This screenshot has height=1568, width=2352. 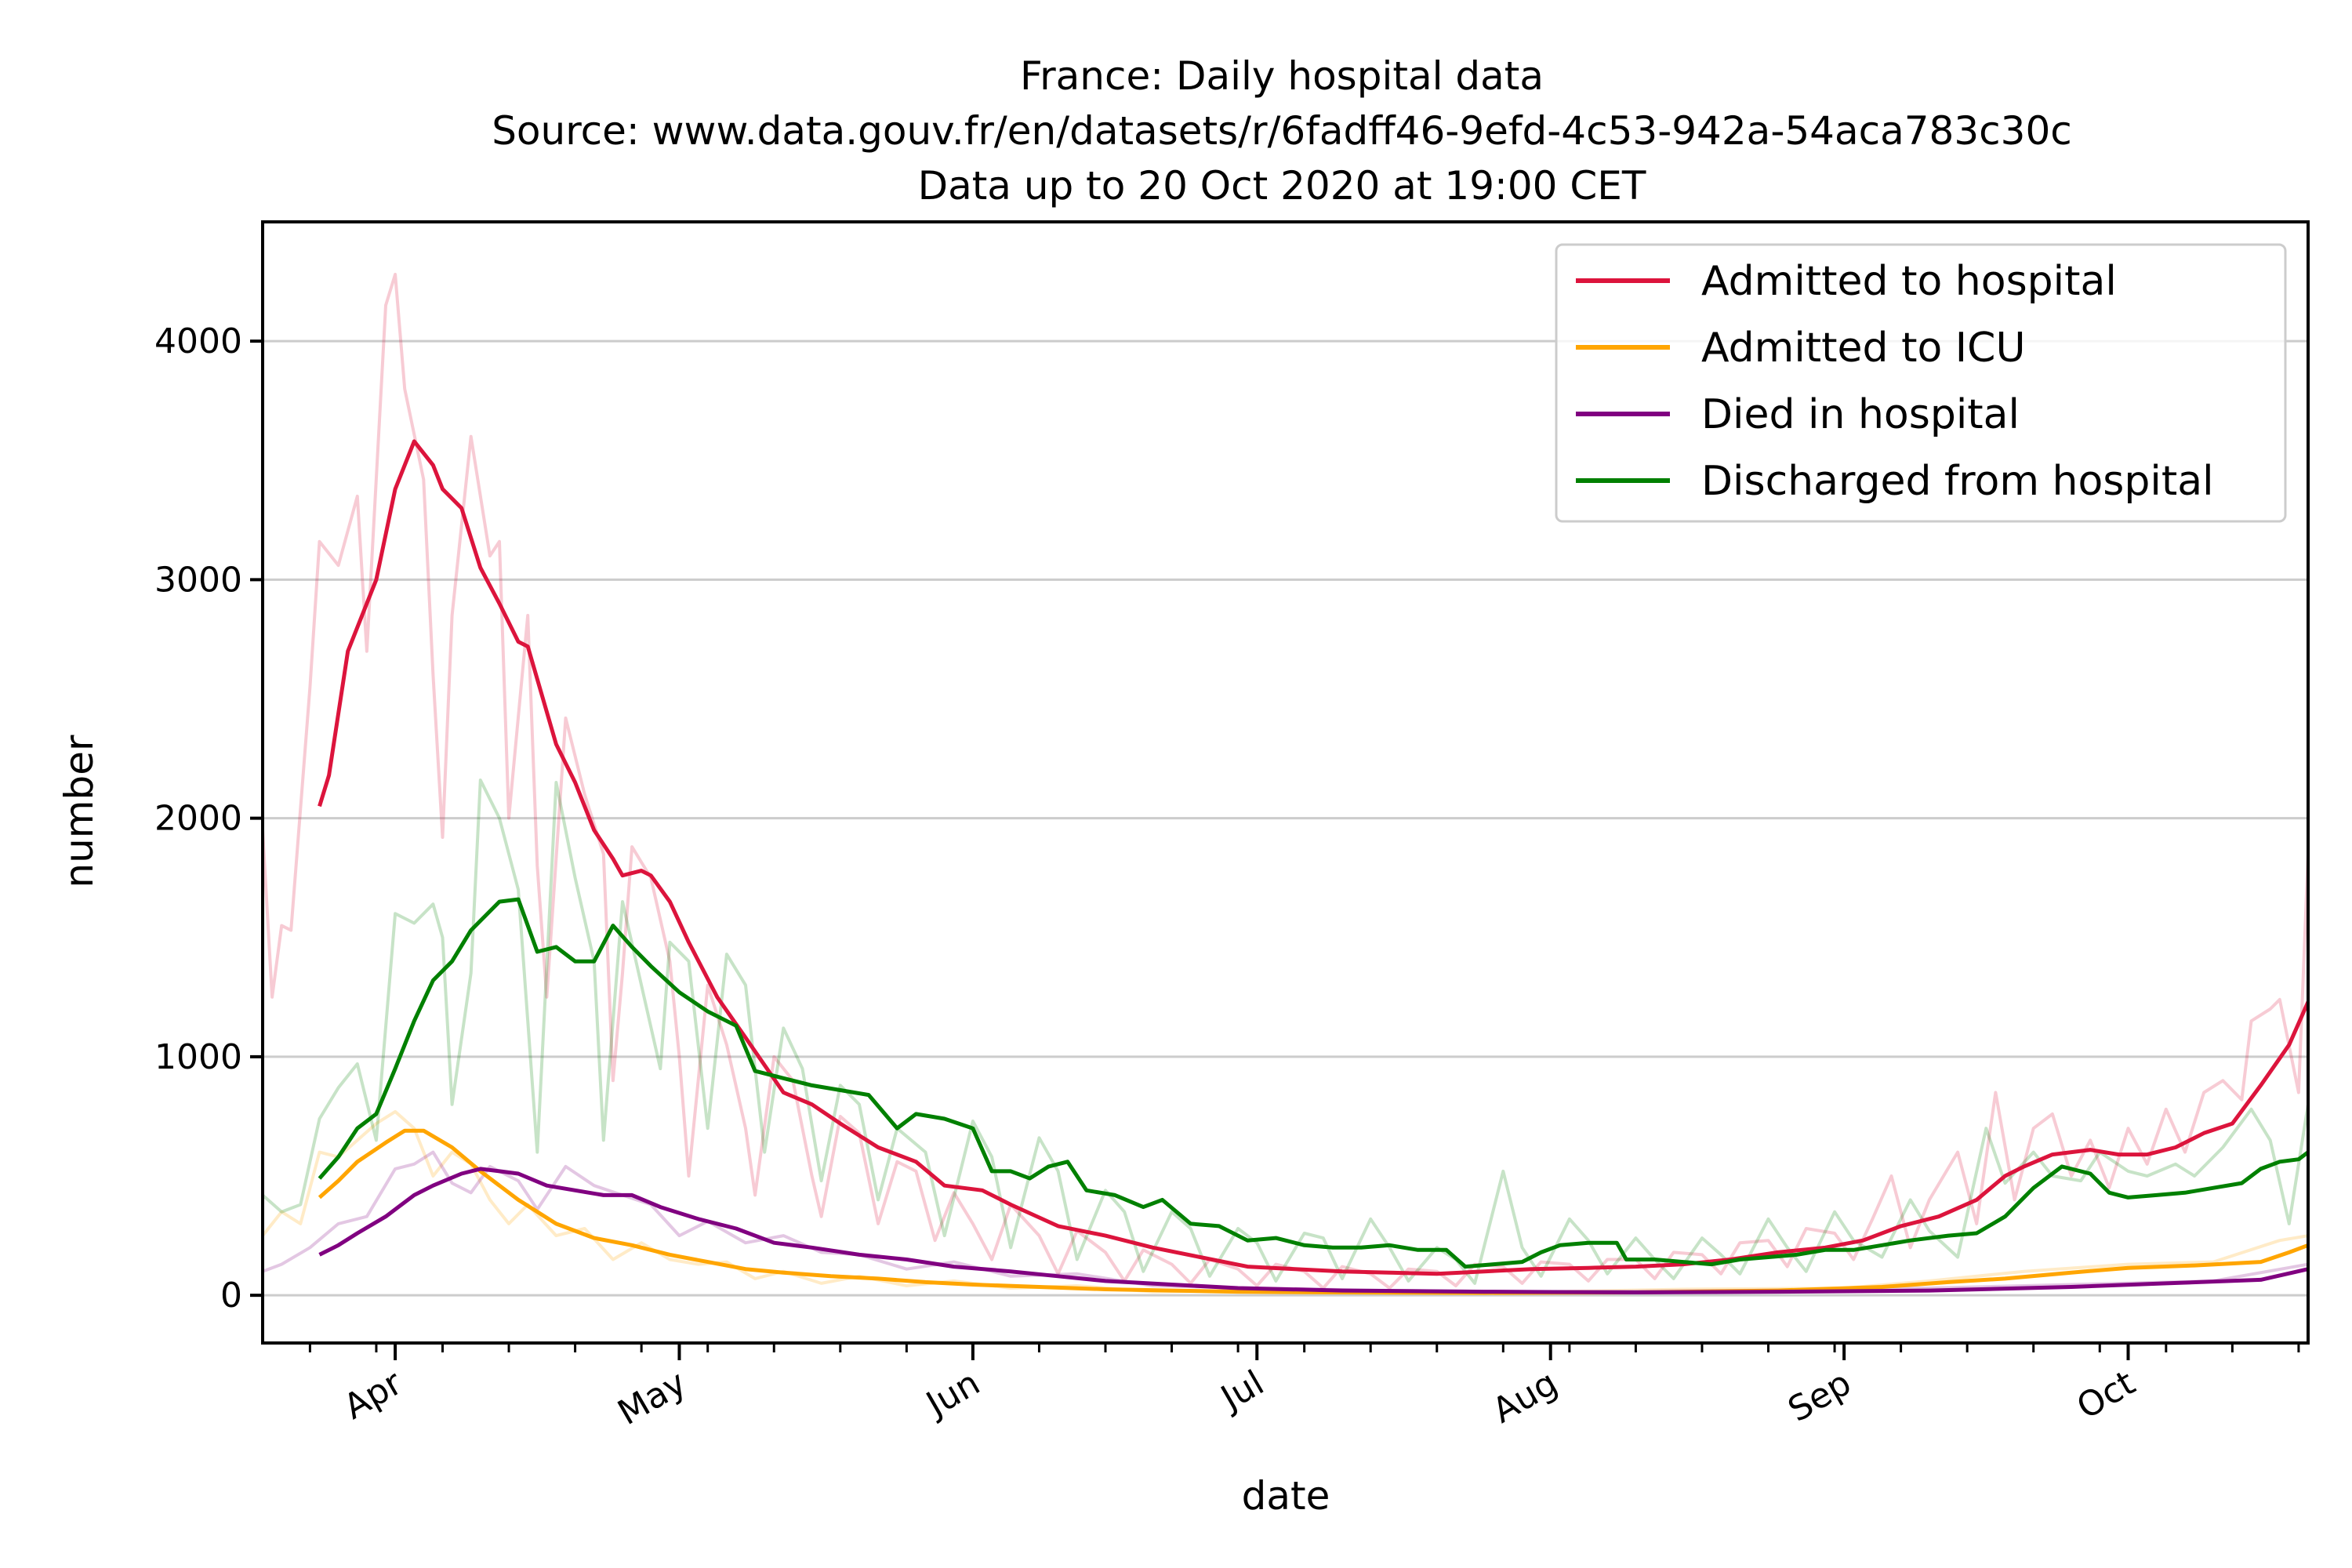 What do you see at coordinates (198, 580) in the screenshot?
I see `y-tick-label-3000: 3000` at bounding box center [198, 580].